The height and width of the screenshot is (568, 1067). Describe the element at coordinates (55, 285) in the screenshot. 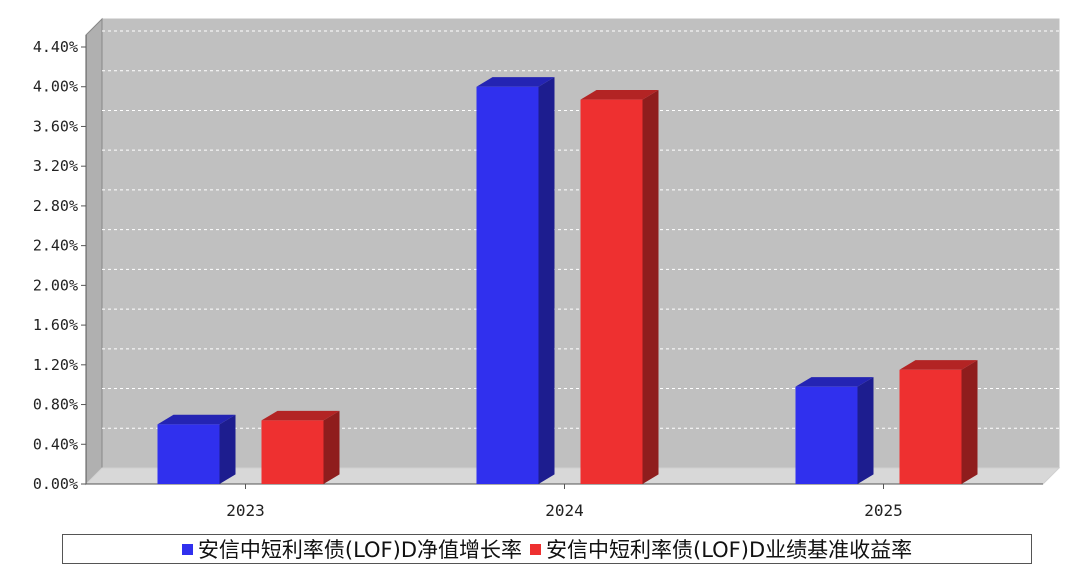

I see `y-tick-label: 2.00%` at that location.